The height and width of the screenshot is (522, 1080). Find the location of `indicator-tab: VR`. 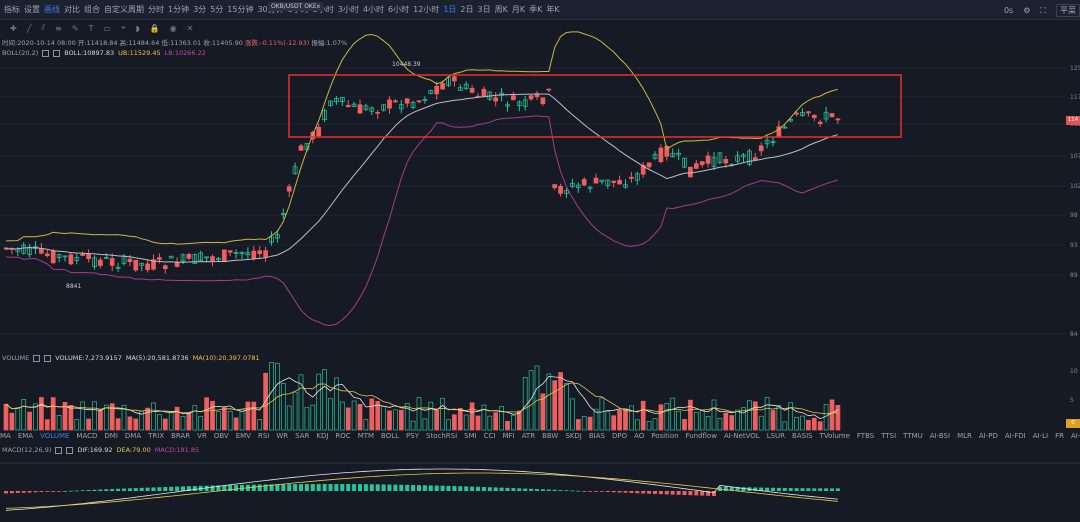

indicator-tab: VR is located at coordinates (202, 436).